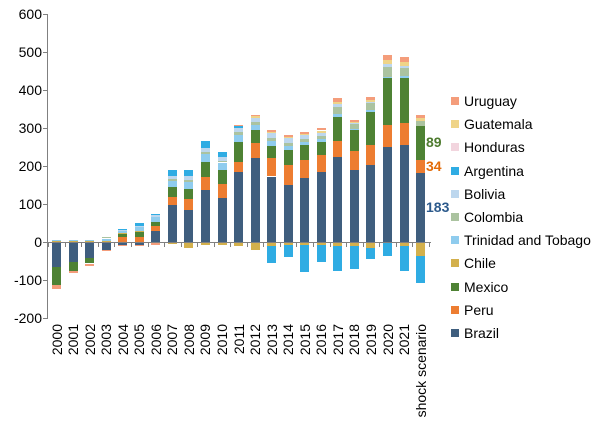  I want to click on legend-item-guatemala: Guatemala, so click(491, 124).